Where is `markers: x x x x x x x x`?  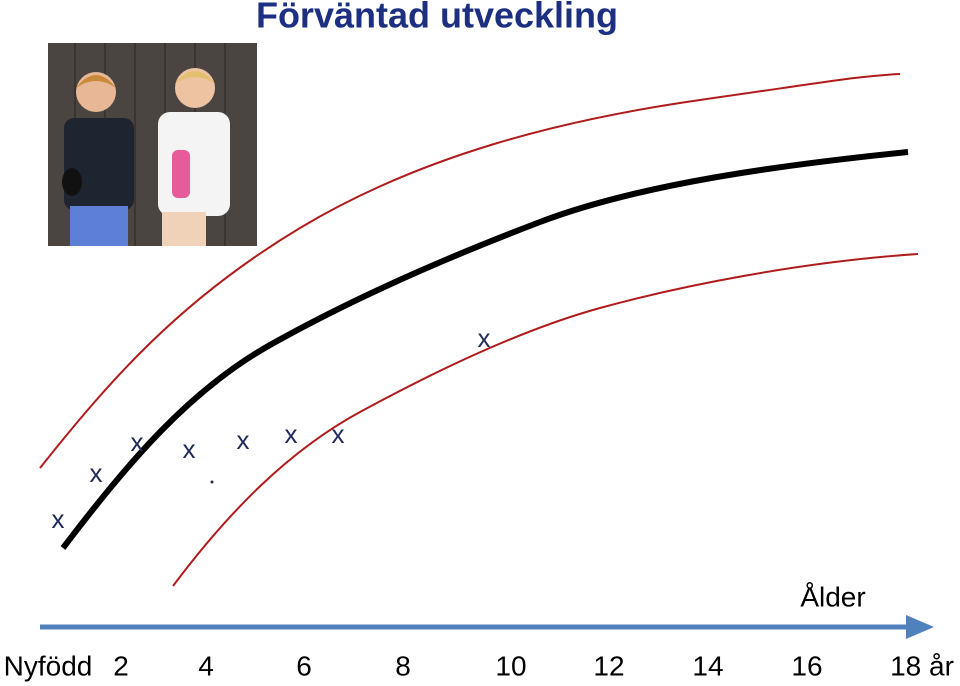 markers: x x x x x x x x is located at coordinates (271, 428).